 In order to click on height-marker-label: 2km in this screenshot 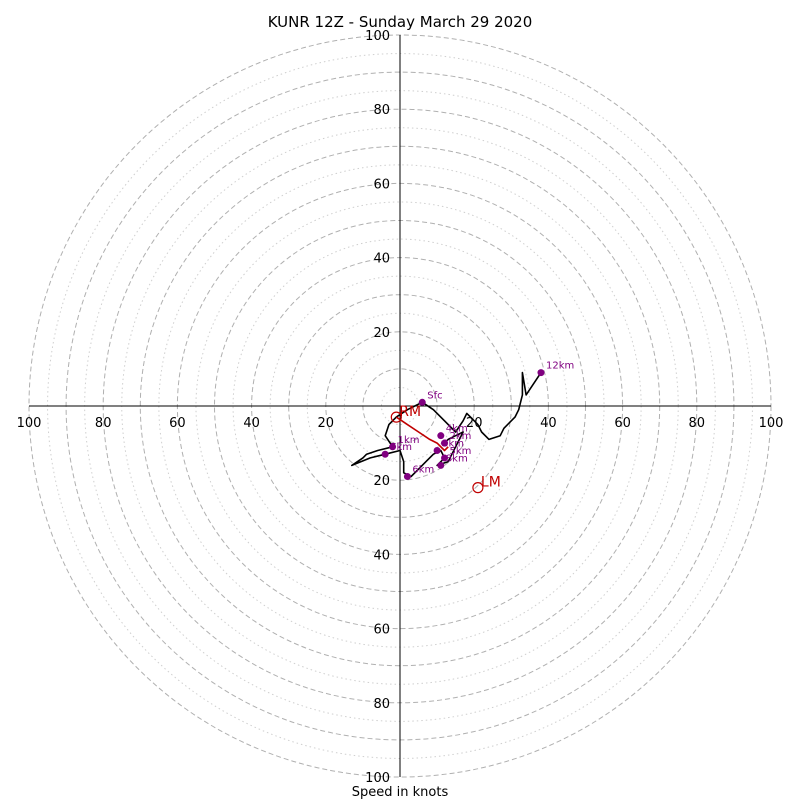, I will do `click(461, 436)`.